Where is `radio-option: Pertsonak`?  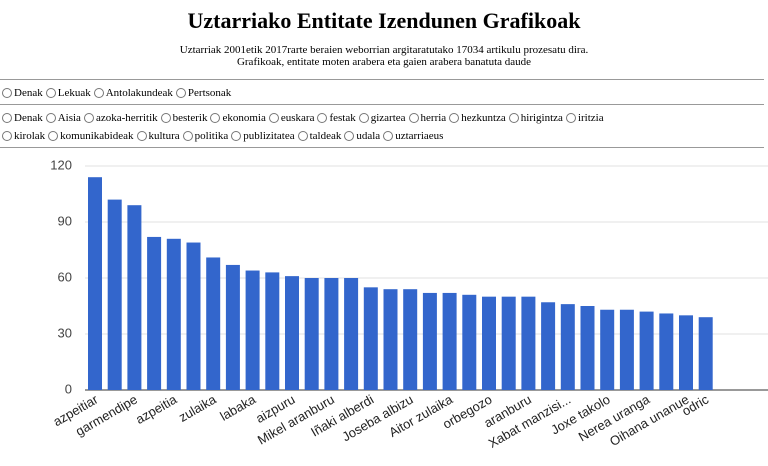 radio-option: Pertsonak is located at coordinates (203, 93).